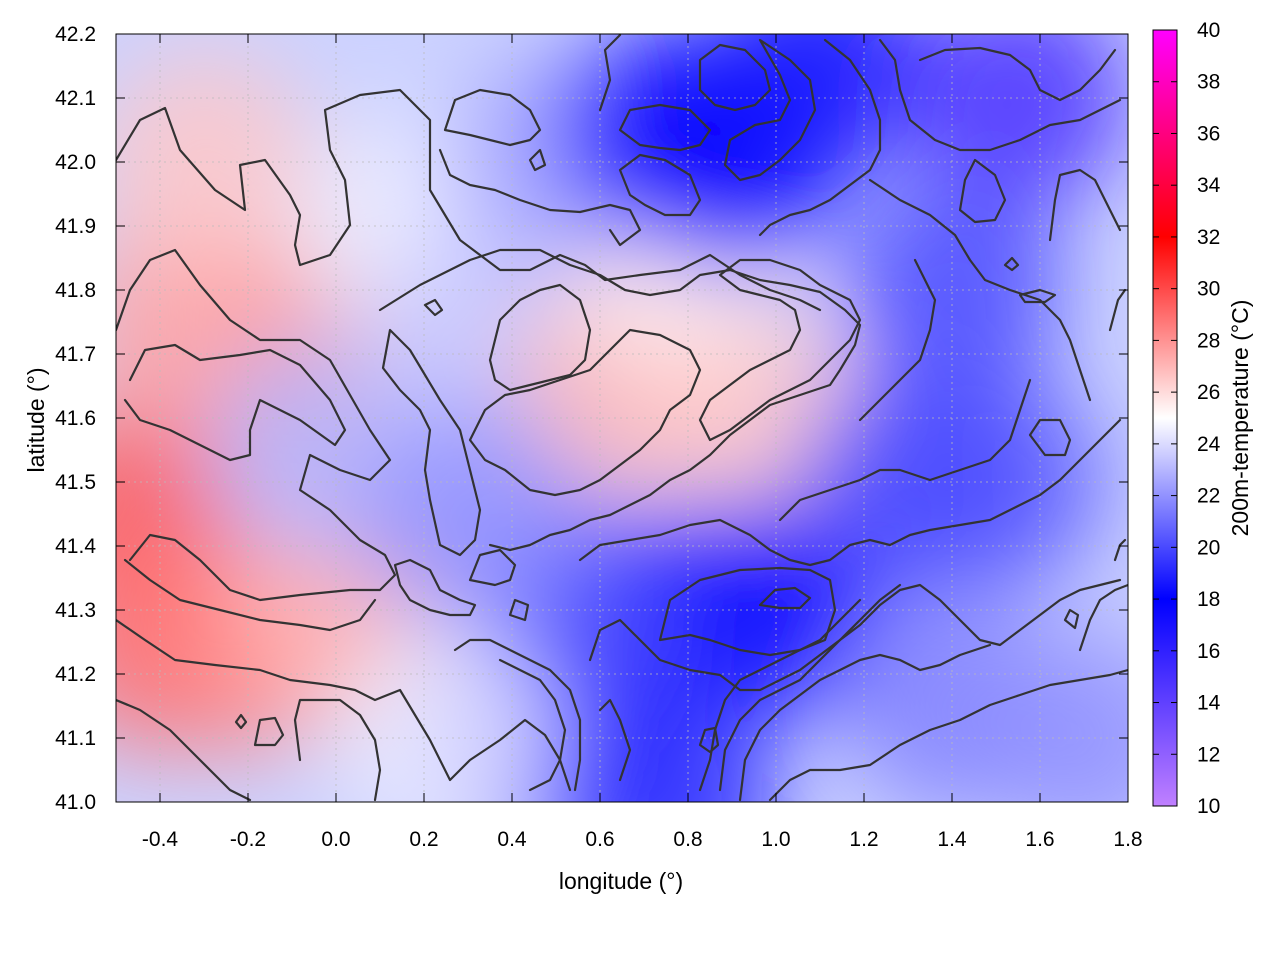 This screenshot has width=1280, height=960. What do you see at coordinates (75, 290) in the screenshot?
I see `y-tick-label: 41.8` at bounding box center [75, 290].